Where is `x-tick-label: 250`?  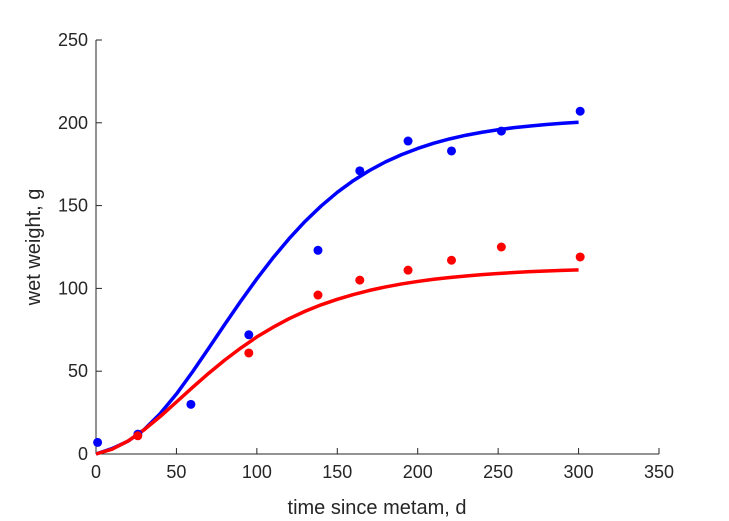 x-tick-label: 250 is located at coordinates (498, 472).